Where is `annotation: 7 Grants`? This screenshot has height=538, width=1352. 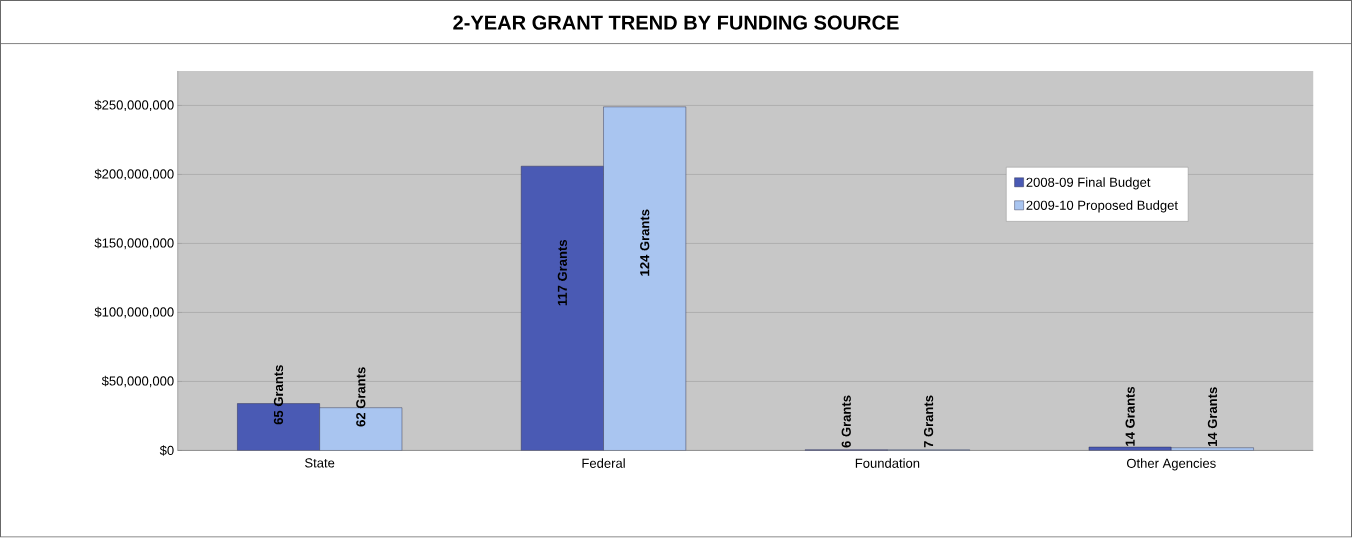
annotation: 7 Grants is located at coordinates (928, 421).